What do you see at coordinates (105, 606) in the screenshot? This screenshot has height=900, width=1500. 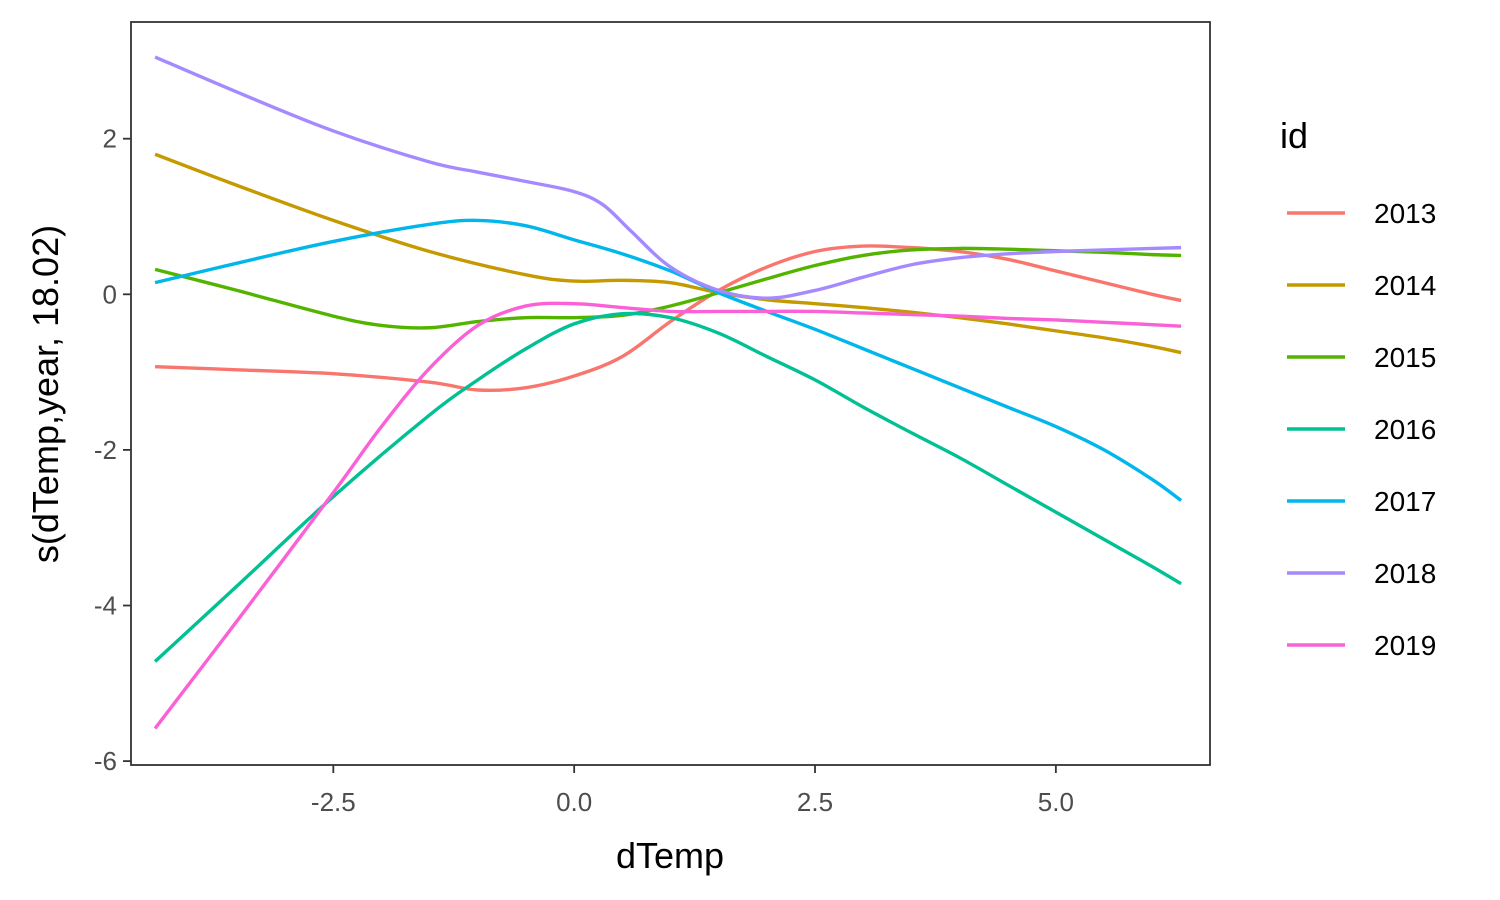 I see `y-tick-label: -4` at bounding box center [105, 606].